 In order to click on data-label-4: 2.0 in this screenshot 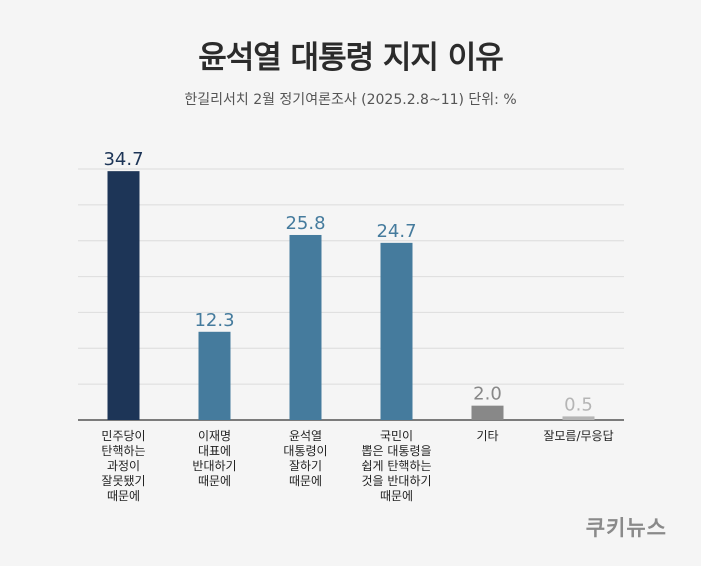, I will do `click(487, 394)`.